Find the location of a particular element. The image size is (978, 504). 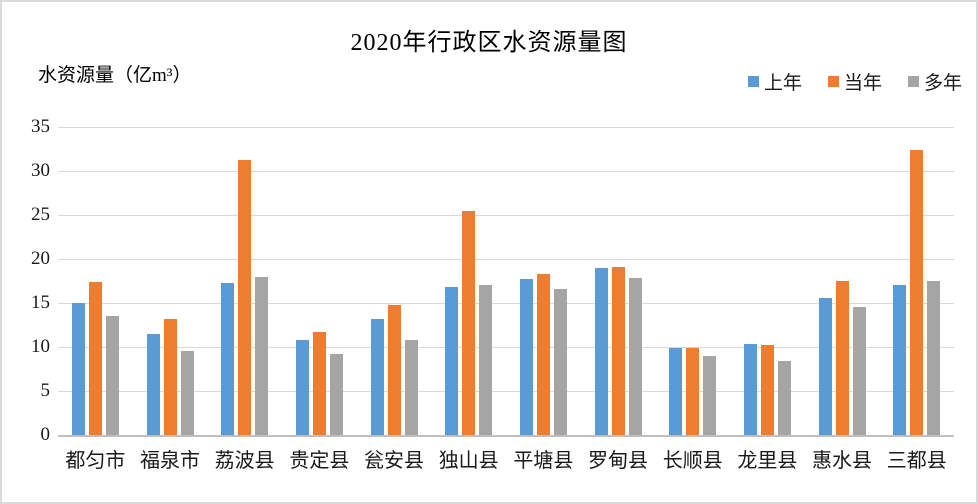

bar-group-福泉市 is located at coordinates (170, 281).